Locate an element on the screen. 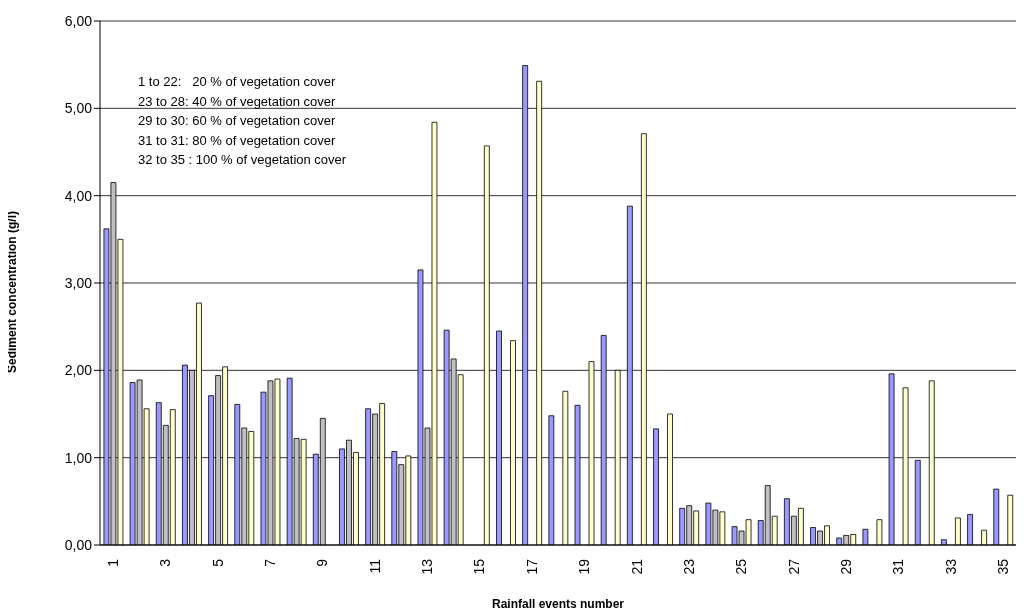 This screenshot has width=1024, height=616. annotation: 29 to 30: 60 % of vegetation cover is located at coordinates (237, 121).